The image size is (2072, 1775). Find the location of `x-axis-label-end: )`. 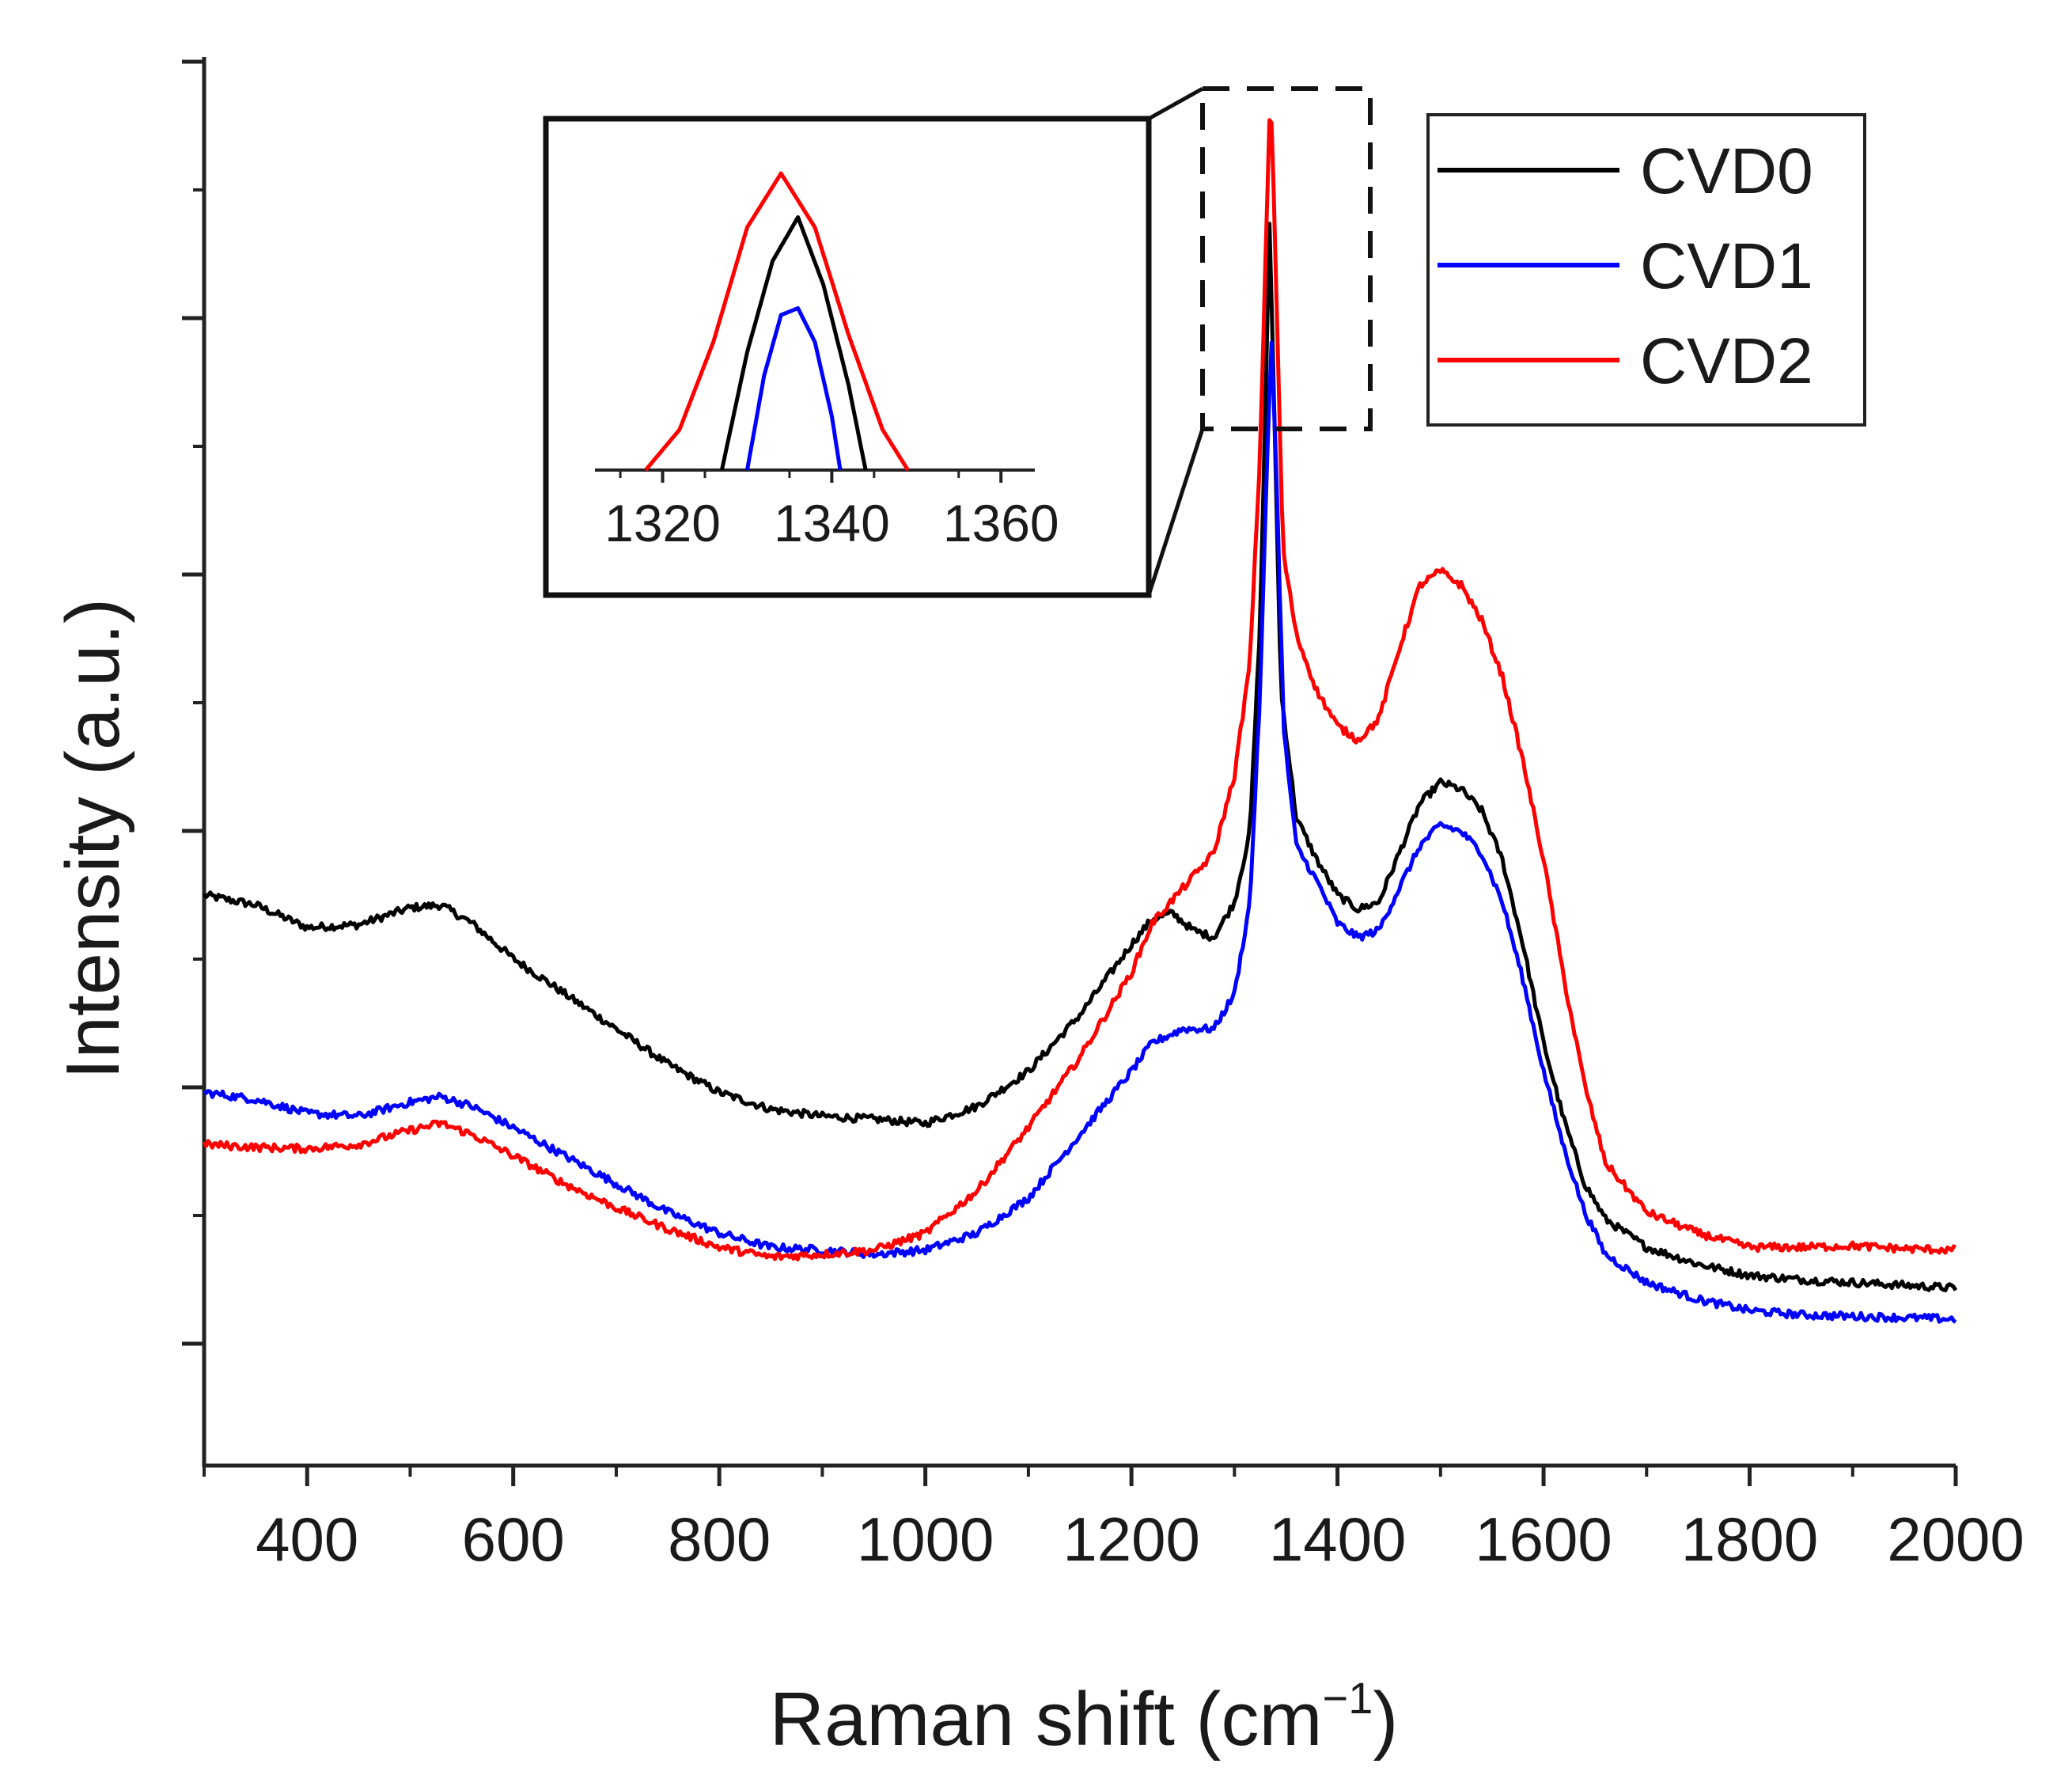

x-axis-label-end: ) is located at coordinates (1385, 1719).